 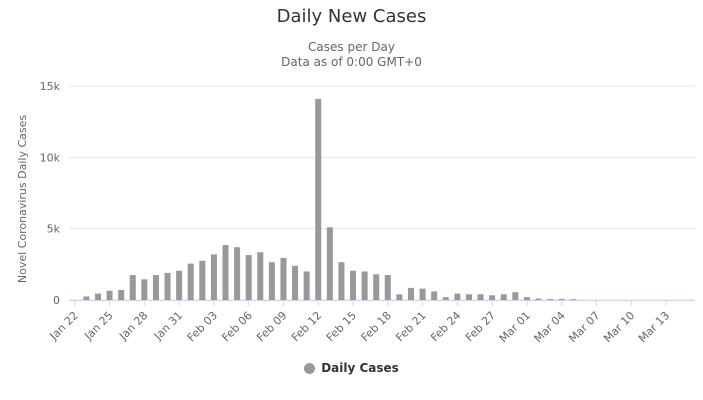 I want to click on chart-subtitle: Cases per Day Data as of 0:00 GMT+0, so click(x=351, y=55).